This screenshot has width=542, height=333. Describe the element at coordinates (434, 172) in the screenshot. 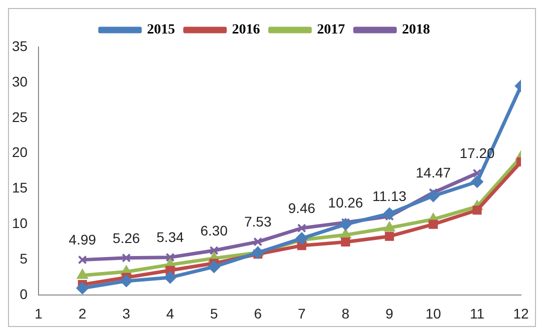

I see `data-label: 14.47` at that location.